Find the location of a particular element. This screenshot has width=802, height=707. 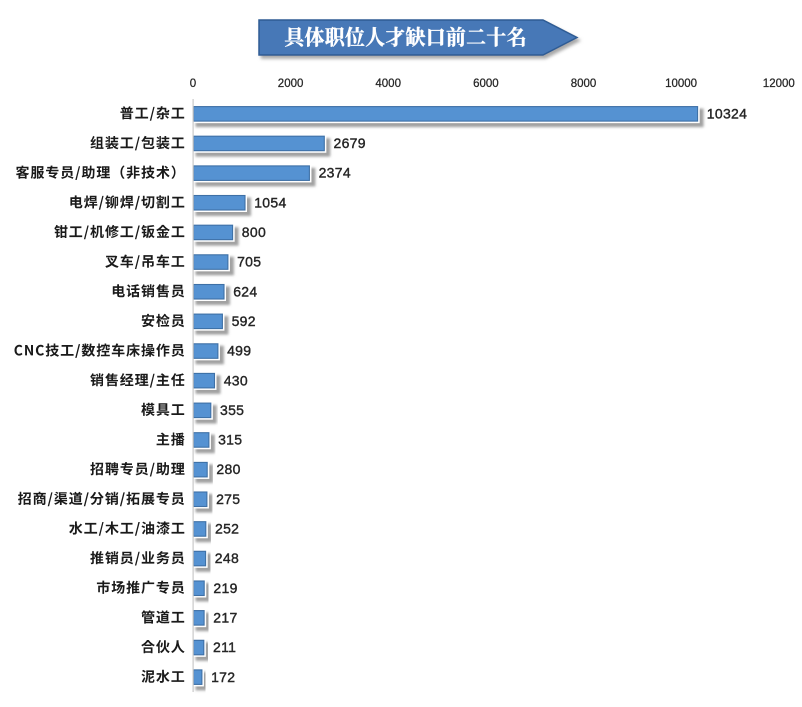

svg-text: 430 is located at coordinates (236, 380).